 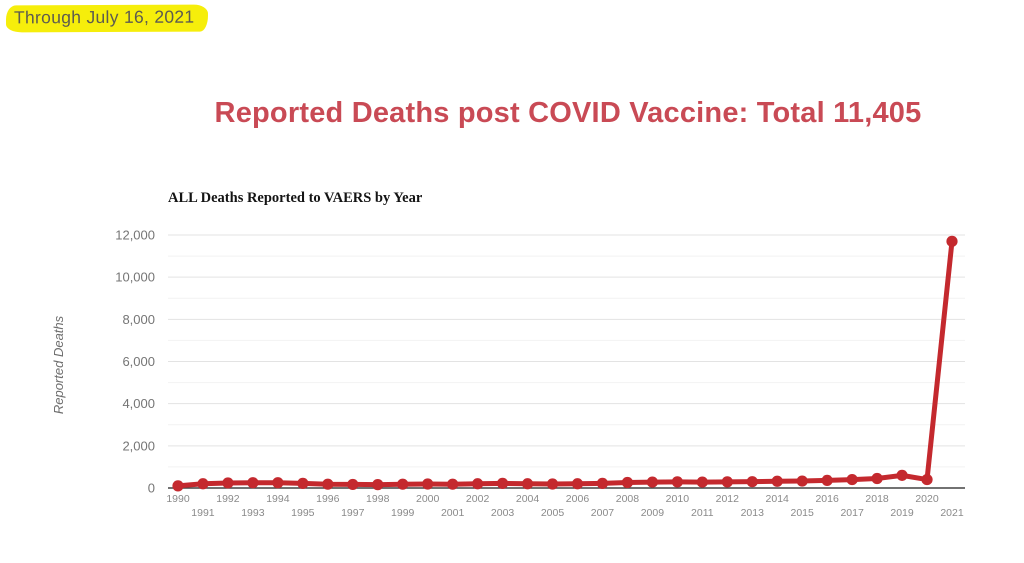 I want to click on x-tick-label: 1999, so click(x=403, y=513).